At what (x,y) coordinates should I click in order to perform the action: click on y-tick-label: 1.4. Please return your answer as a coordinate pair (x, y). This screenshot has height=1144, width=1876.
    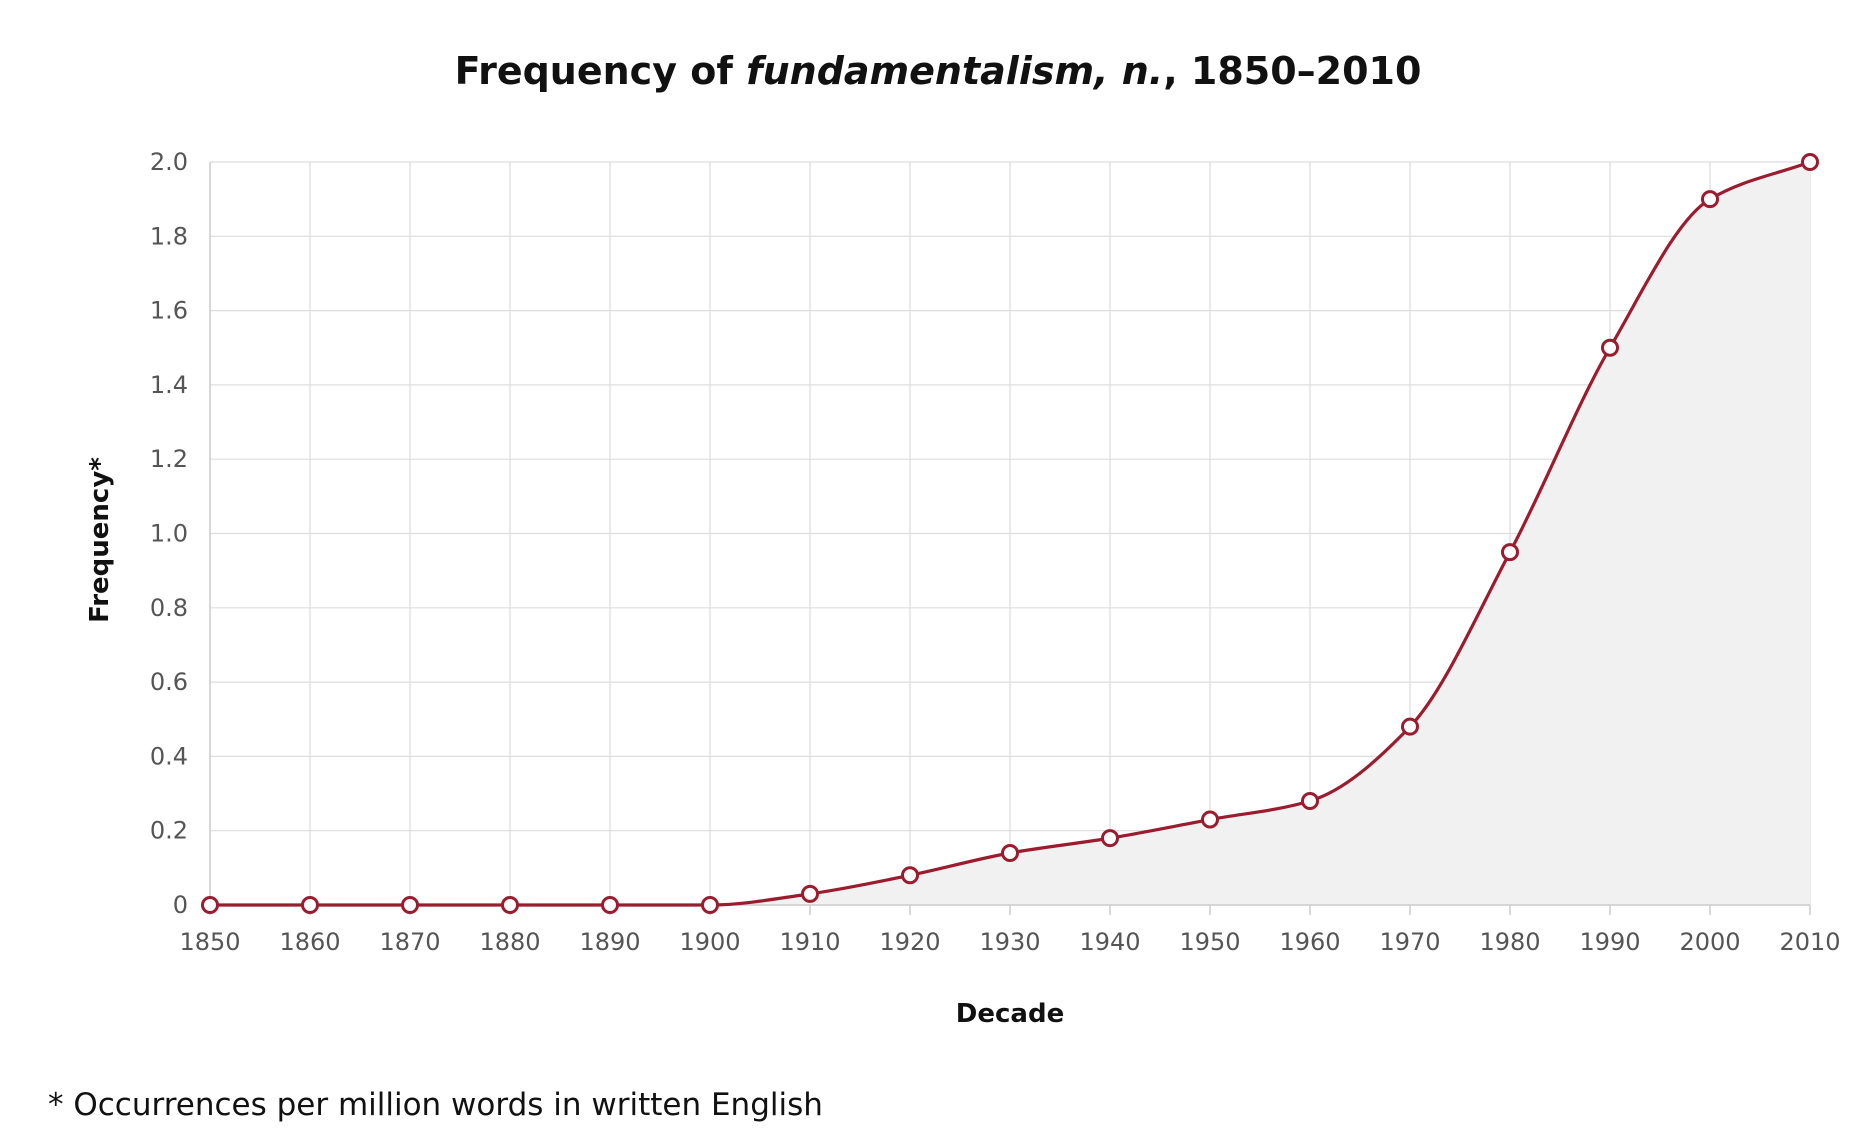
    Looking at the image, I should click on (169, 385).